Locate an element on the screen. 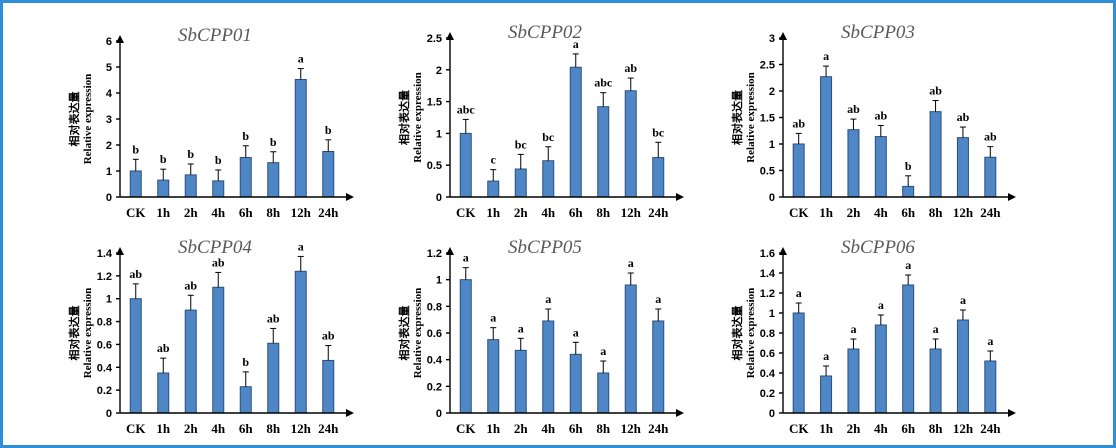  chart-title: SbCPP06 is located at coordinates (878, 247).